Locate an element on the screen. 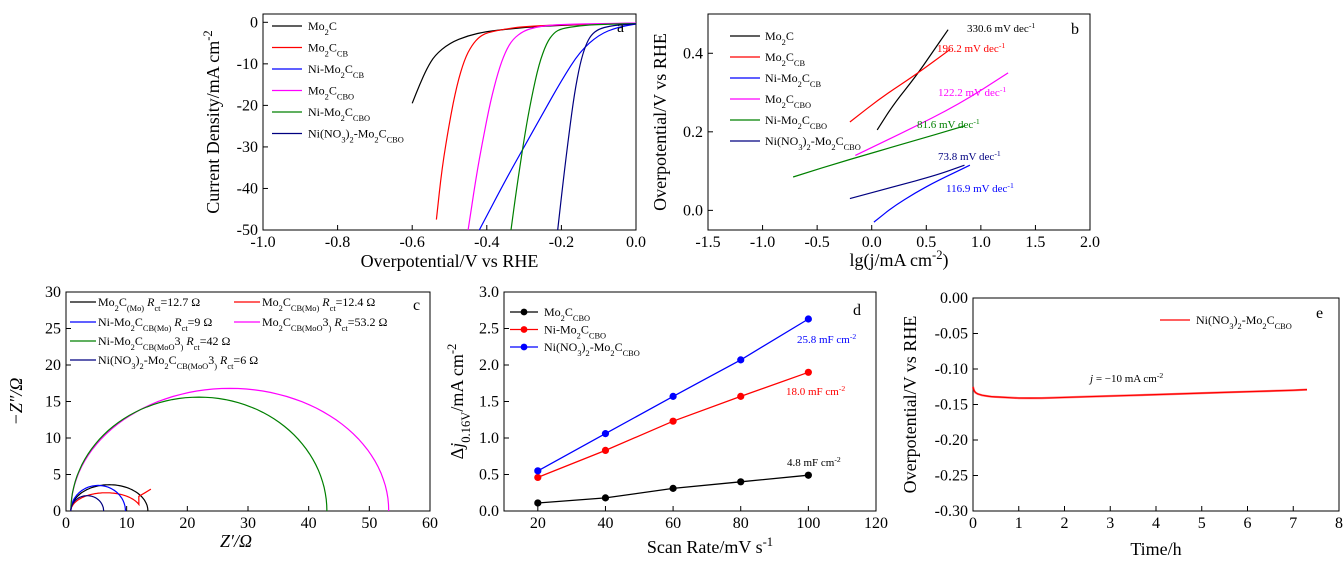  slope-annotation: 81.6 mV dec-1 is located at coordinates (948, 124).